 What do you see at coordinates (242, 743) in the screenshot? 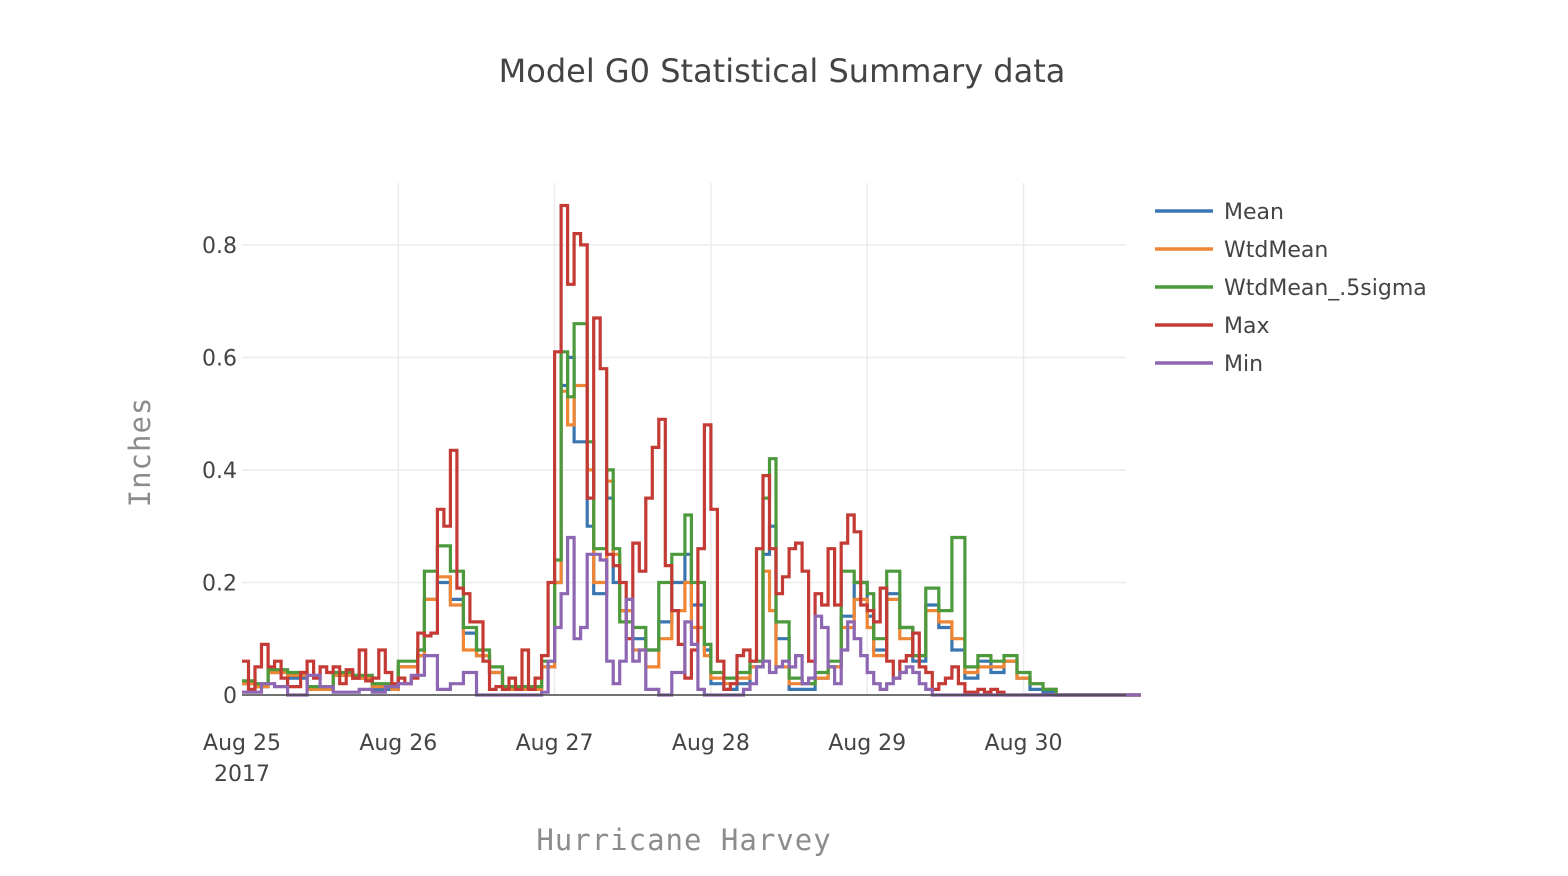
I see `x-tick-label: Aug 25` at bounding box center [242, 743].